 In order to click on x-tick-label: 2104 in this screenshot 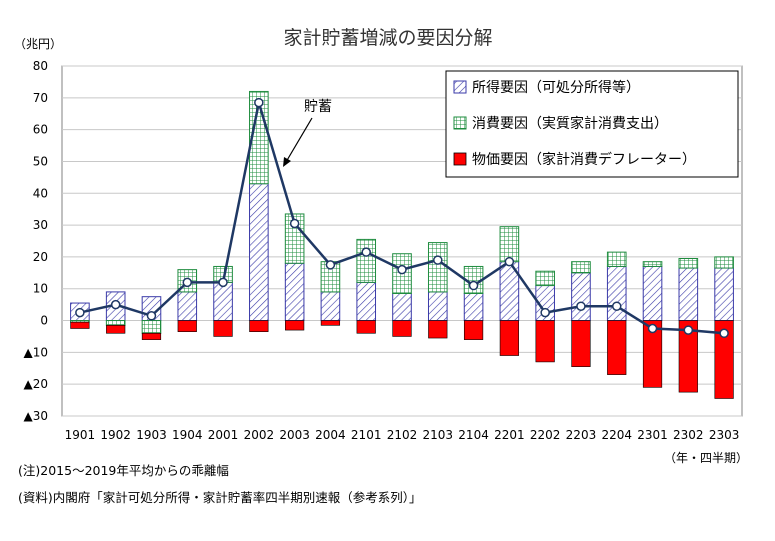, I will do `click(473, 435)`.